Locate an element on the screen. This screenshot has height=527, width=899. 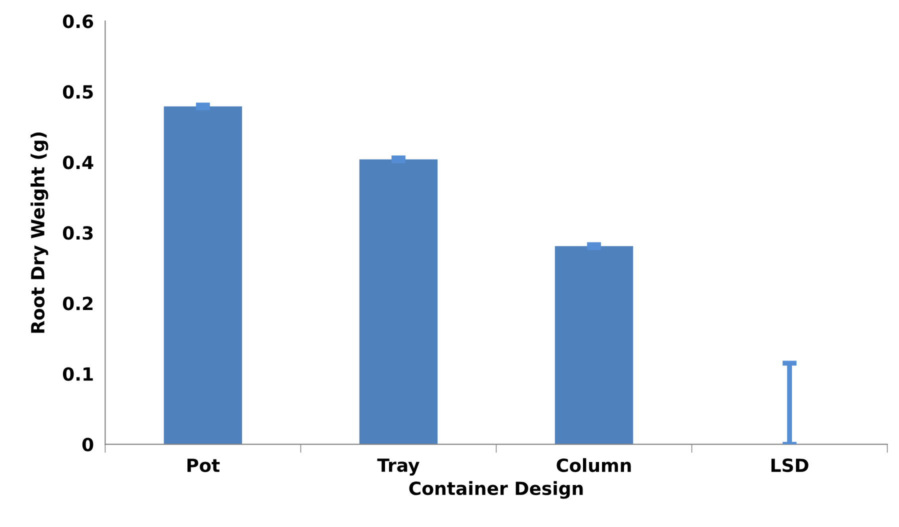
y-tick-label: 0.4 is located at coordinates (78, 163).